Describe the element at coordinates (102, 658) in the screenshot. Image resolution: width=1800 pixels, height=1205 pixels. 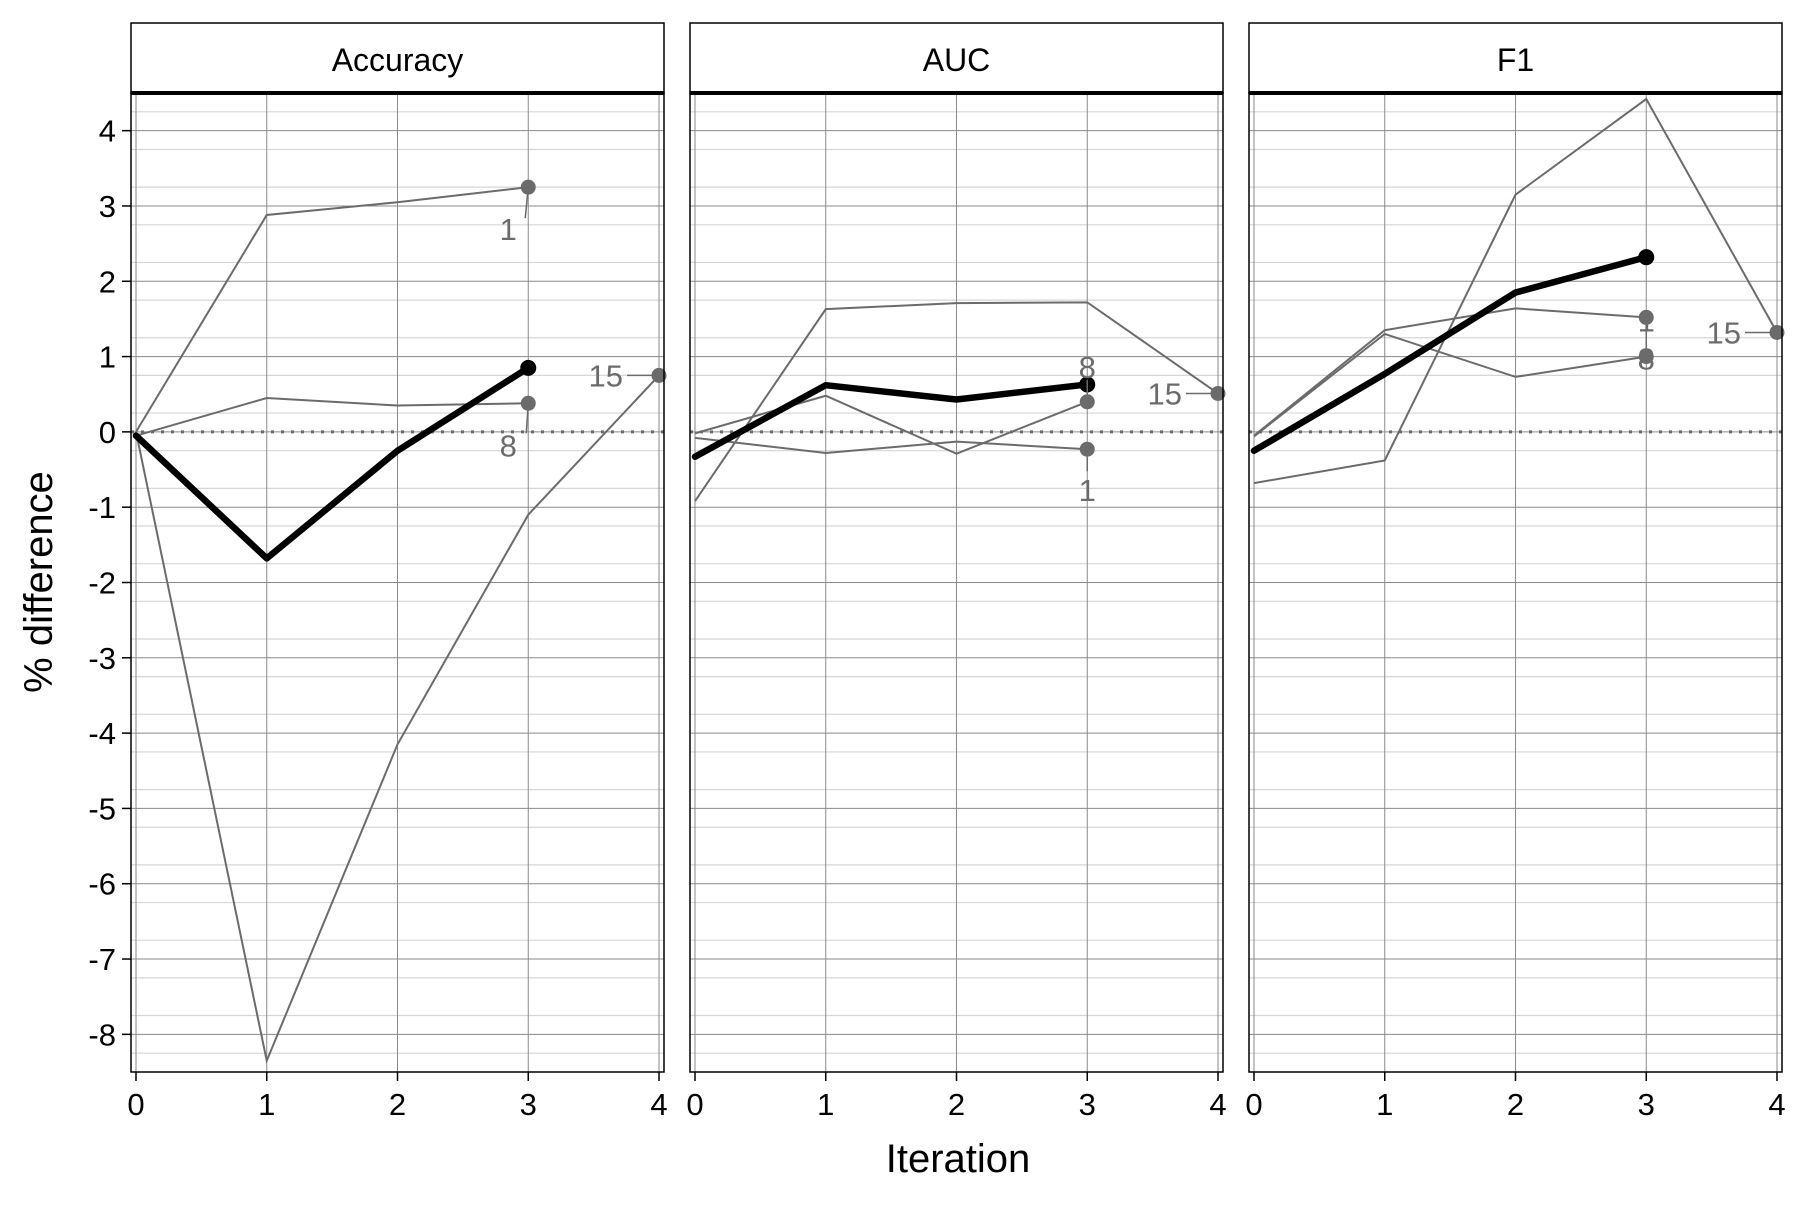
I see `y-tick-label: -3` at that location.